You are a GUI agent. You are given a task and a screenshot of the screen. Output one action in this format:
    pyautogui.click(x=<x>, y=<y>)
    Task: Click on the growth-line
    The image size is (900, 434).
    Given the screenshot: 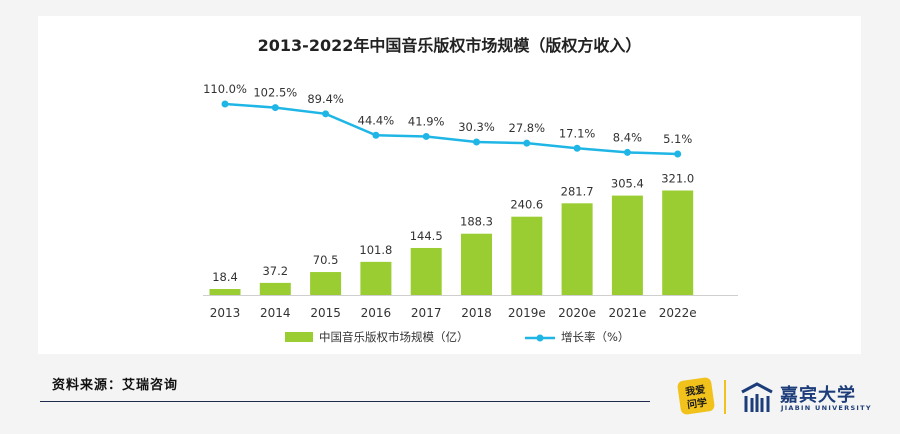 What is the action you would take?
    pyautogui.click(x=451, y=129)
    